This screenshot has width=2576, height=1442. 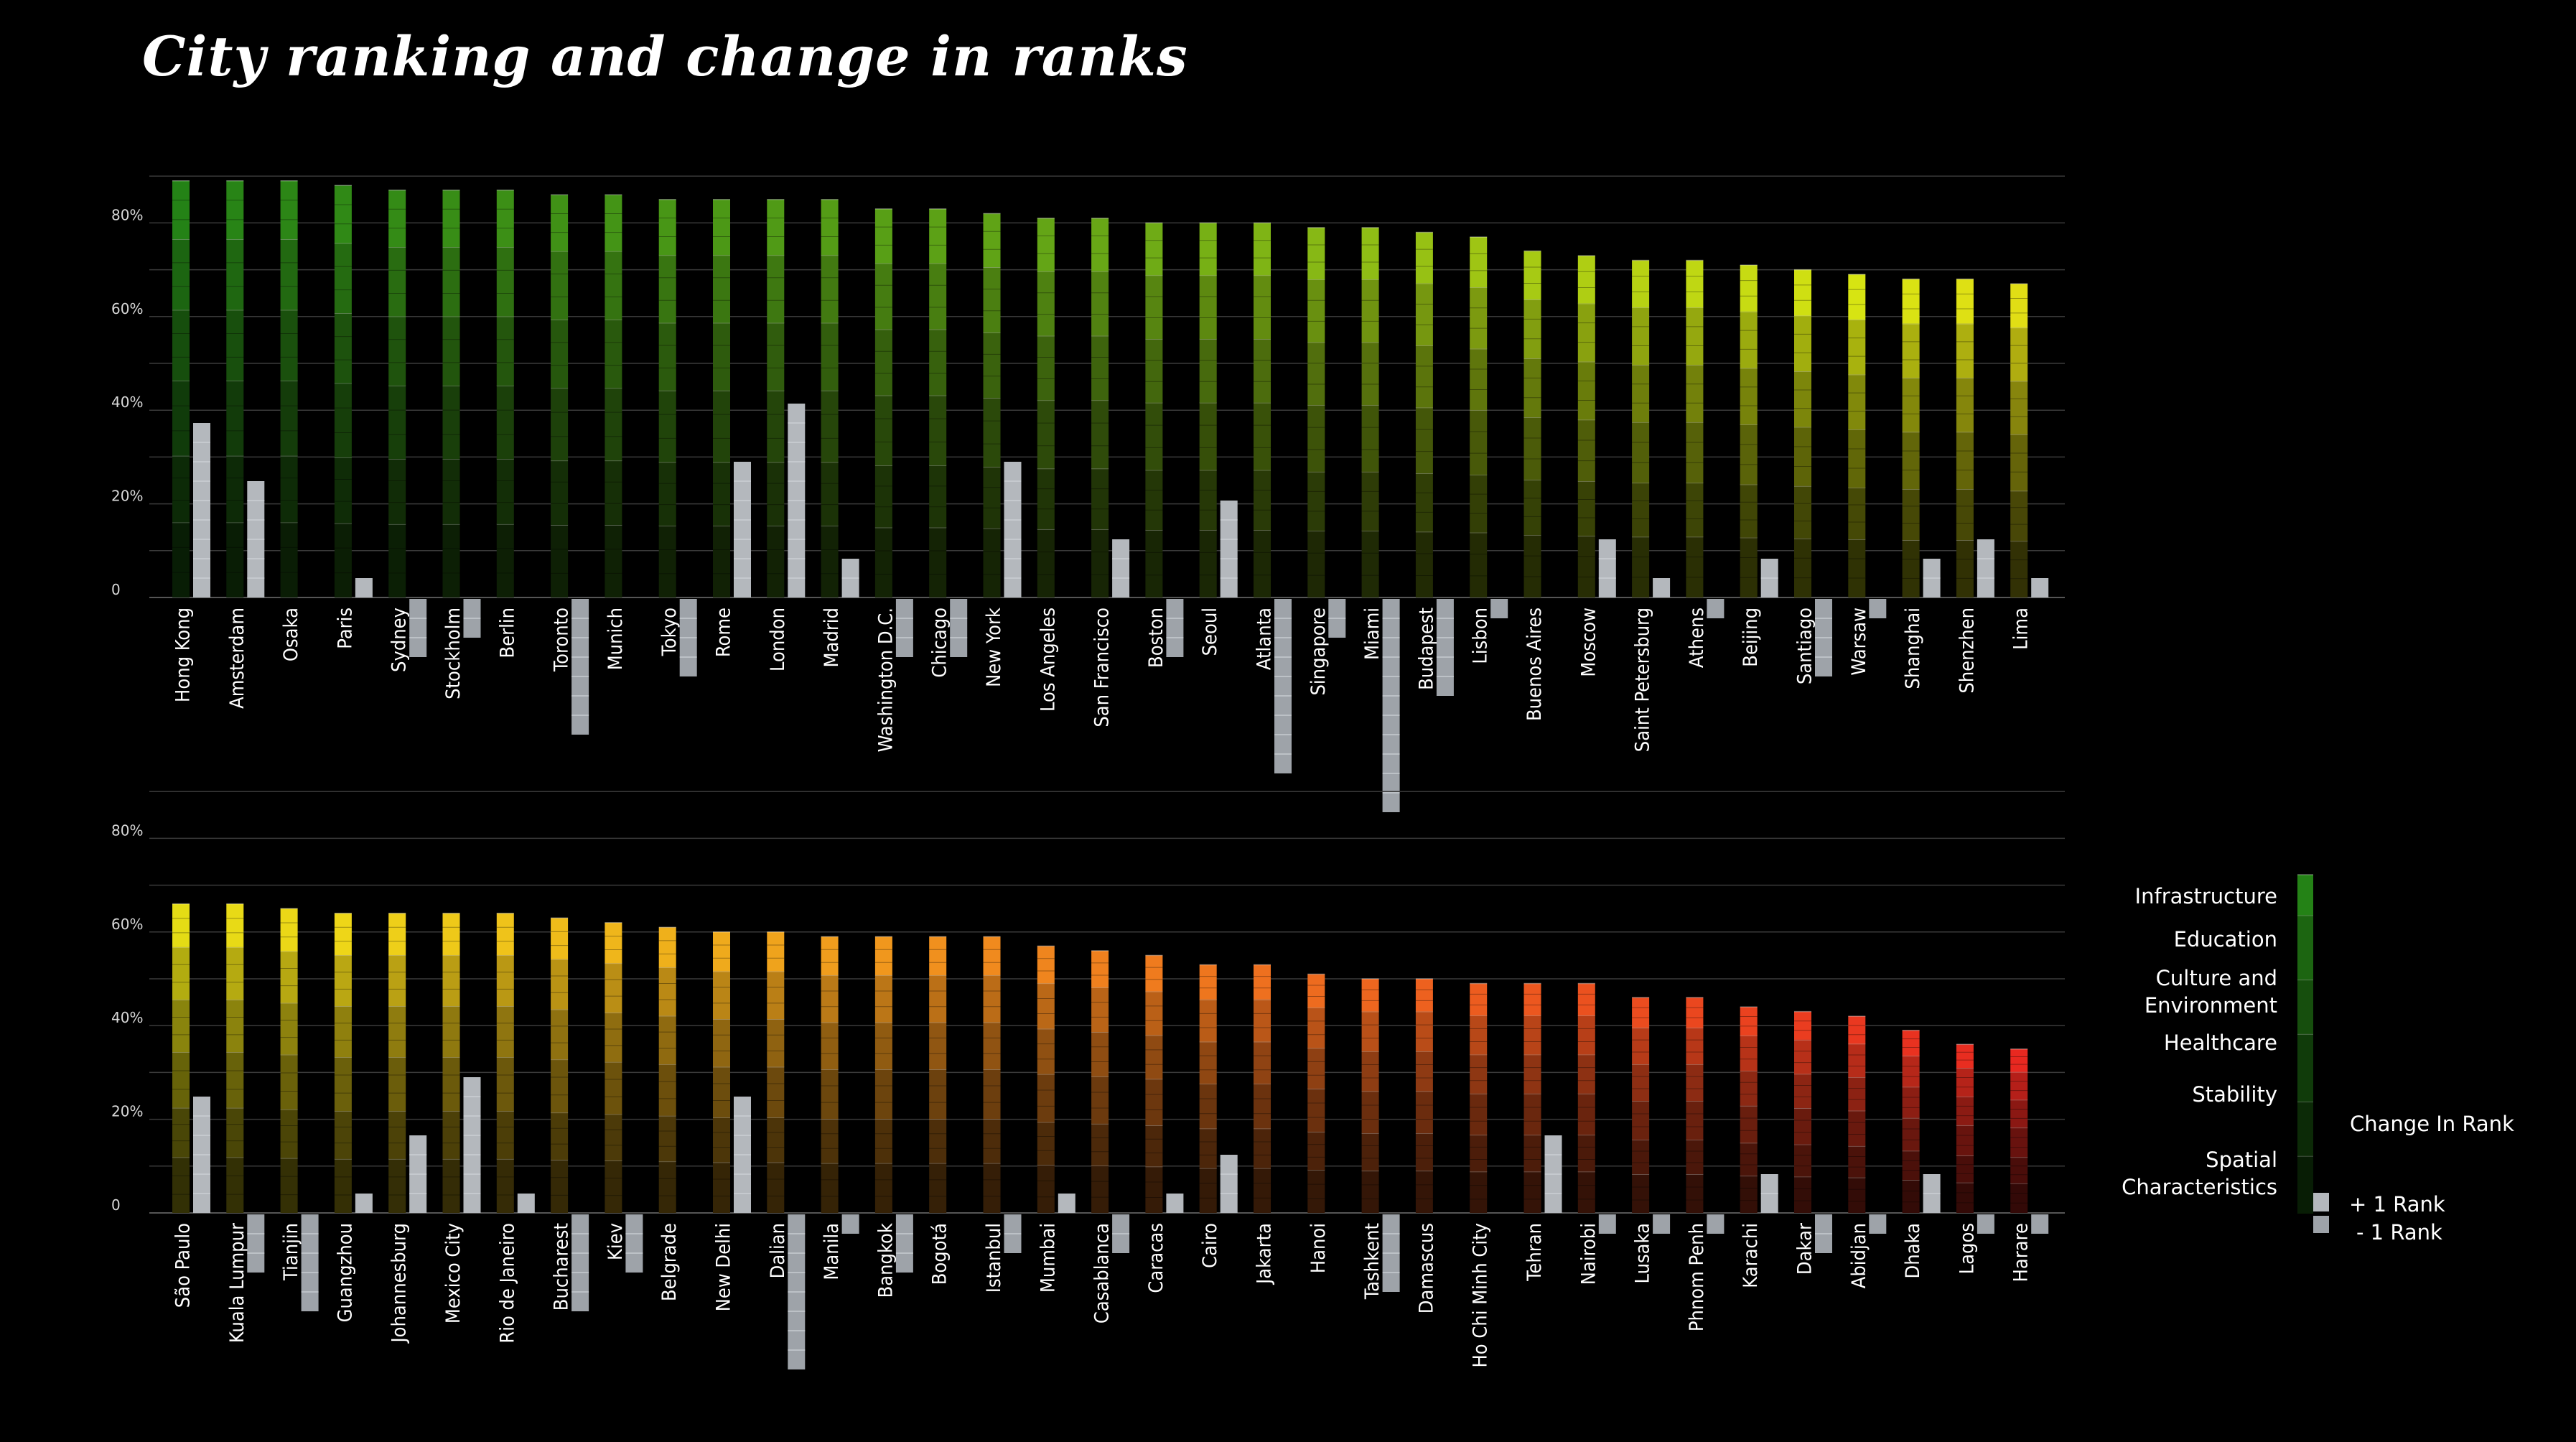 I want to click on legend-label: Education, so click(x=2225, y=940).